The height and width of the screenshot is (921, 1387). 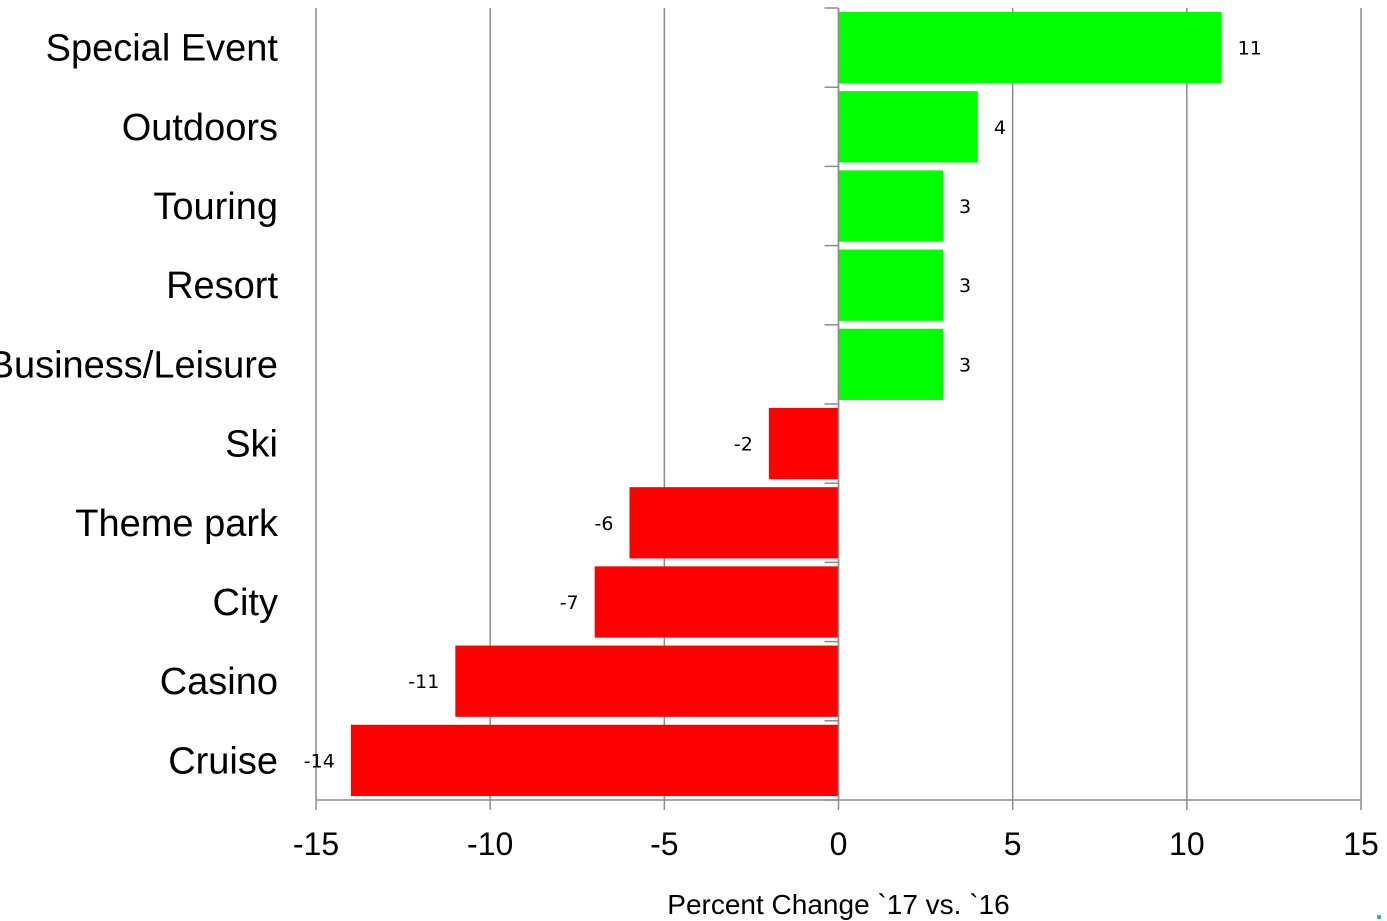 What do you see at coordinates (490, 844) in the screenshot?
I see `x-tick-label-1: -10` at bounding box center [490, 844].